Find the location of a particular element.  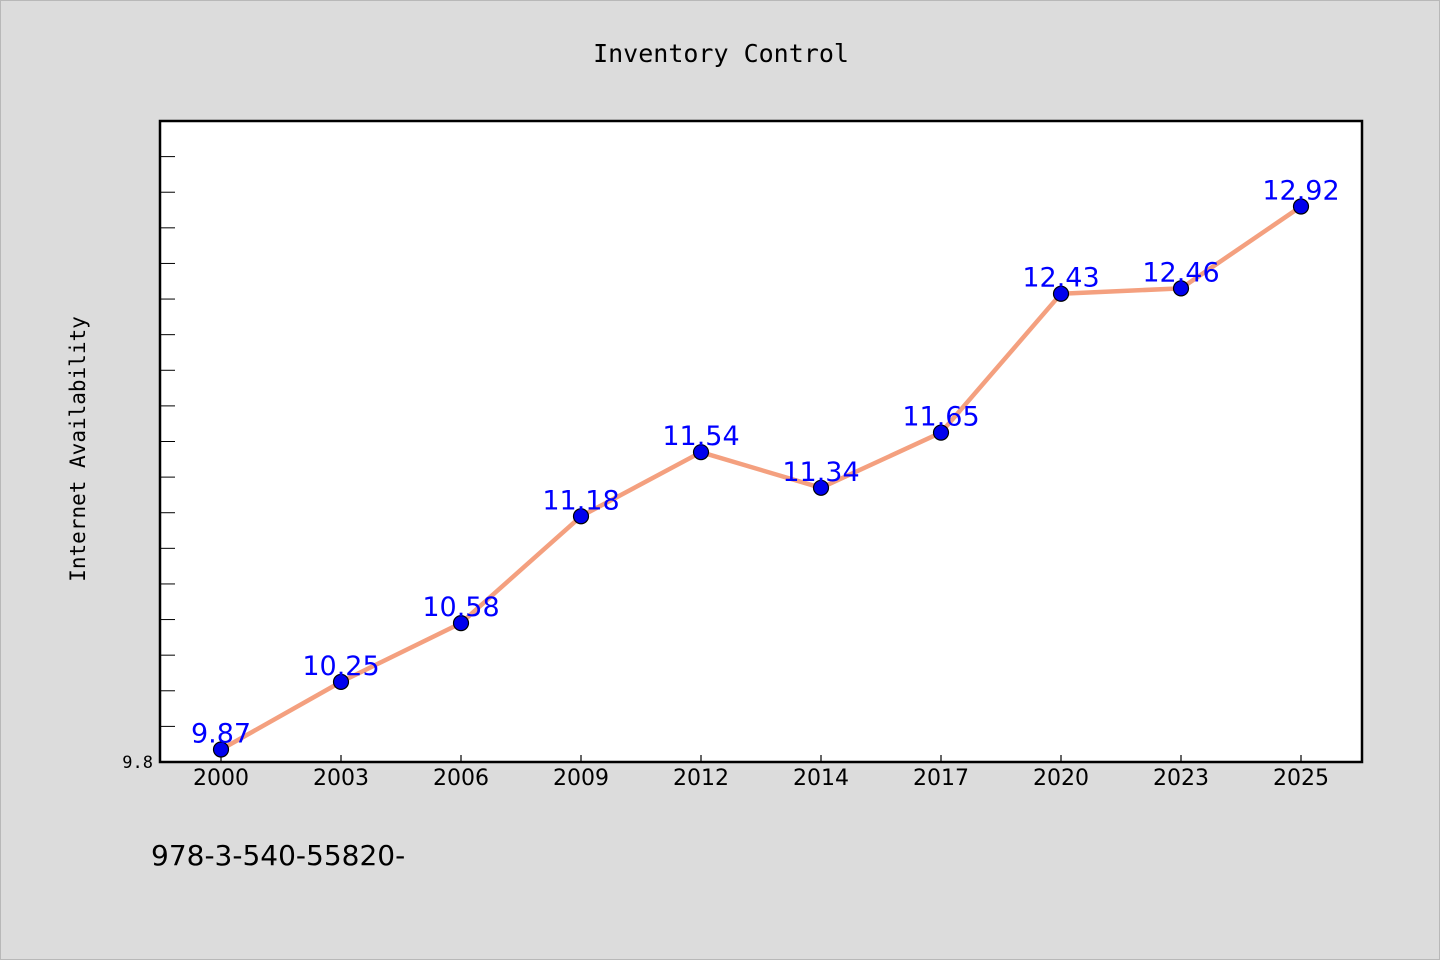

x-tick-label: 2023 is located at coordinates (1181, 778).